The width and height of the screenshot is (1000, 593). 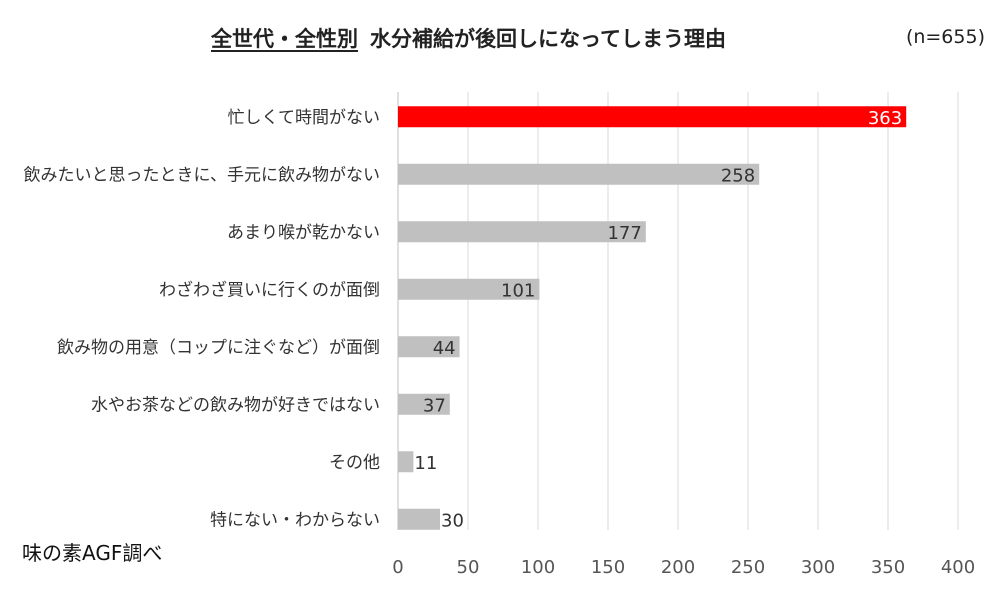 What do you see at coordinates (284, 39) in the screenshot?
I see `chart-title-underlined: 全世代・全性別` at bounding box center [284, 39].